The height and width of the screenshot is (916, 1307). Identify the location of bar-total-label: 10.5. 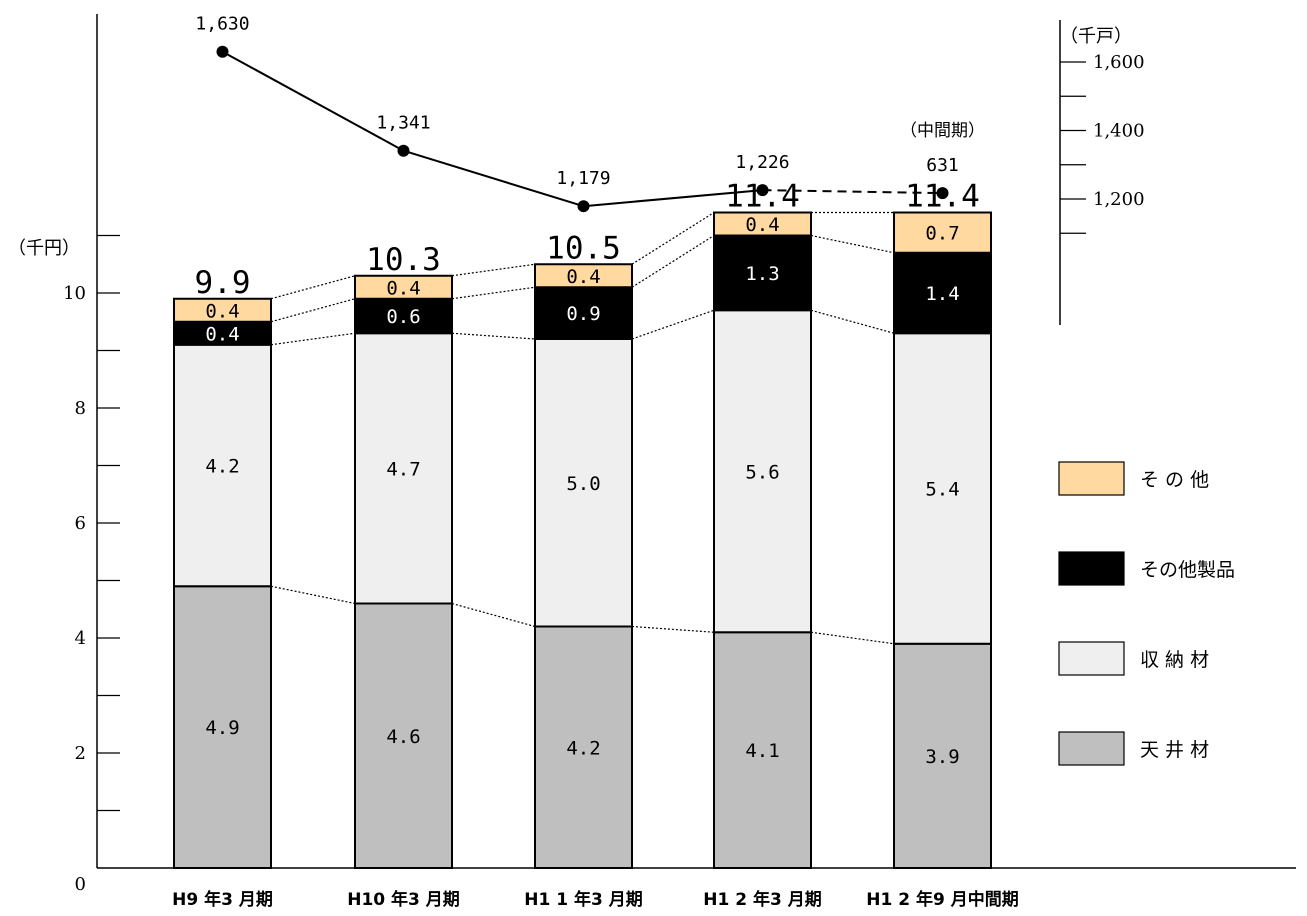
(583, 248).